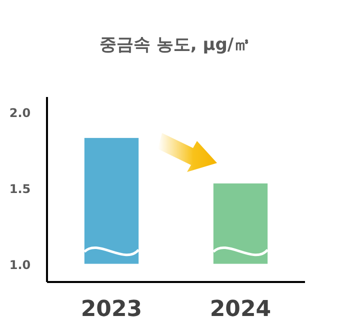 The height and width of the screenshot is (330, 350). Describe the element at coordinates (241, 309) in the screenshot. I see `xtick: 2024` at that location.